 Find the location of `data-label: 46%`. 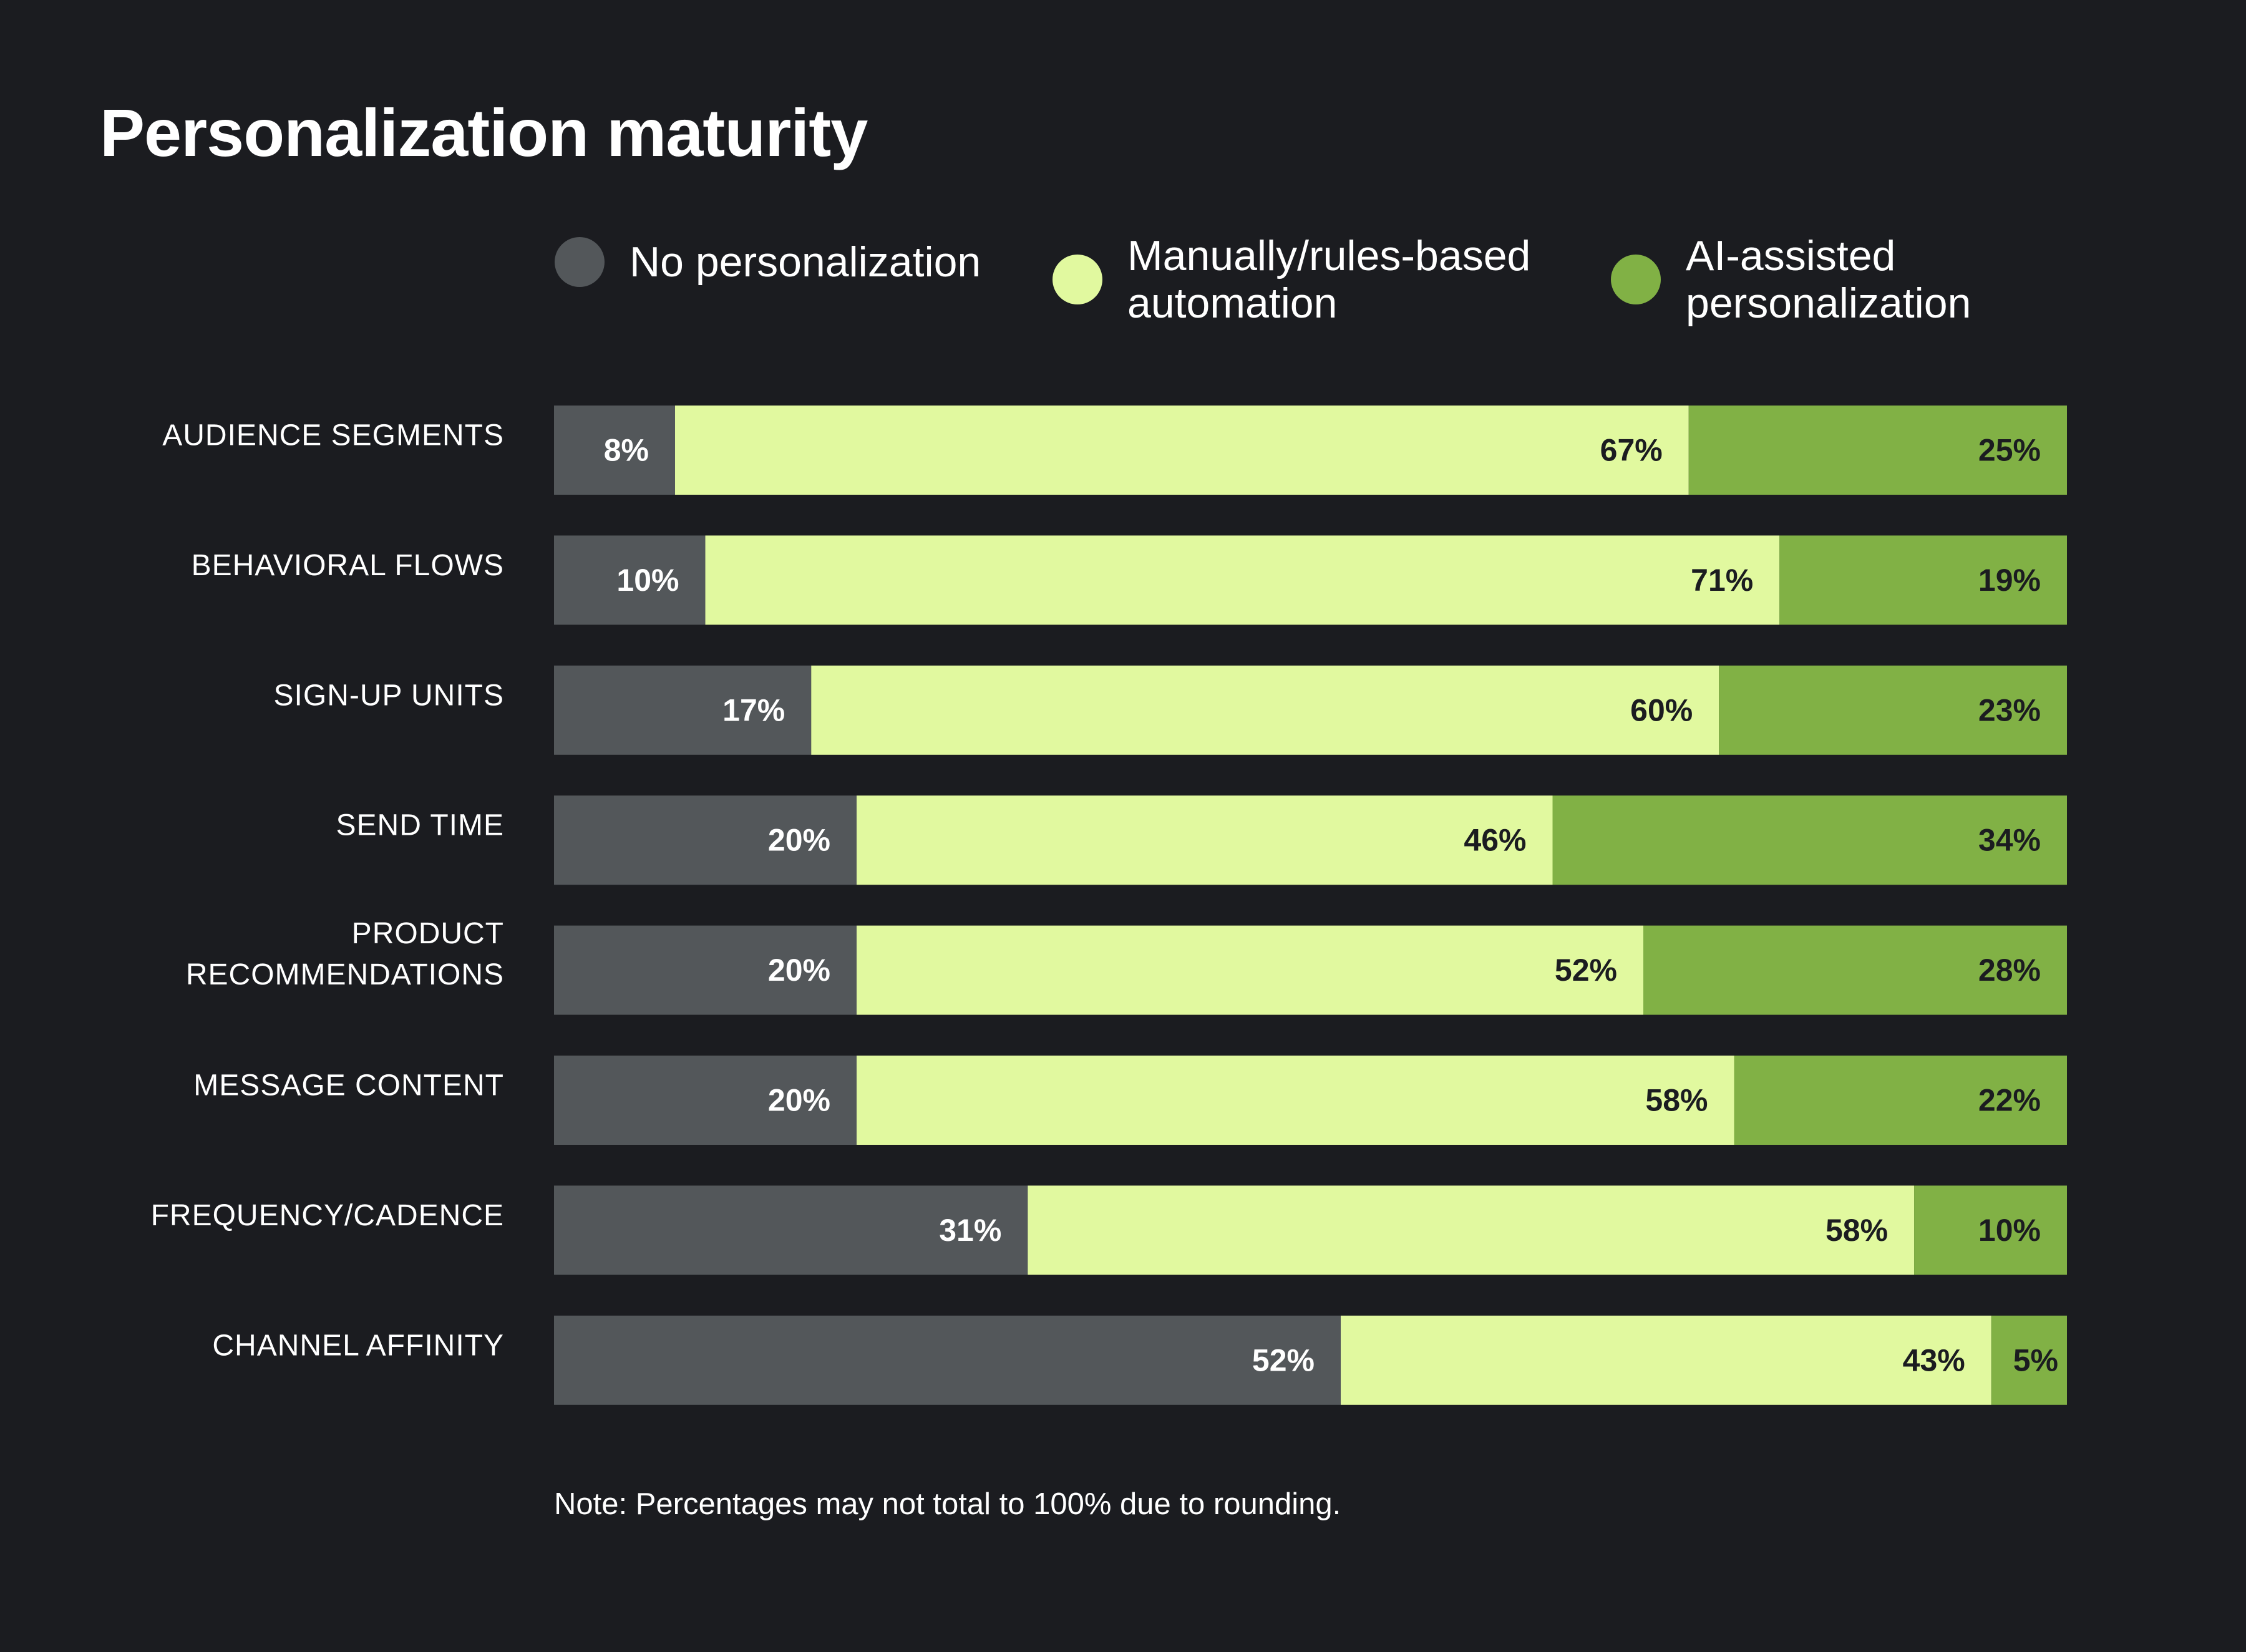

data-label: 46% is located at coordinates (1495, 840).